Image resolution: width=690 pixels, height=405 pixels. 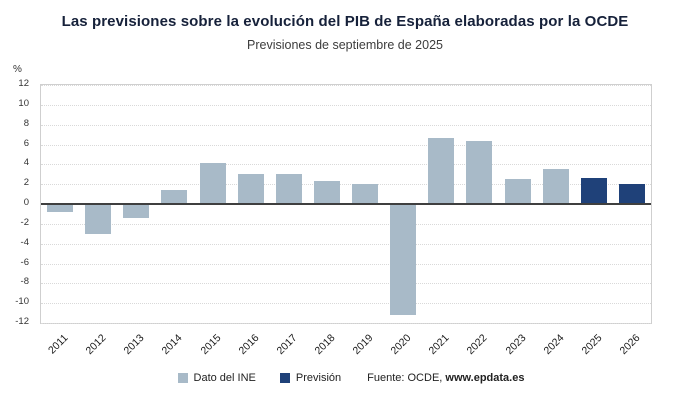 I want to click on x-axis-tick-label: 2025, so click(x=592, y=345).